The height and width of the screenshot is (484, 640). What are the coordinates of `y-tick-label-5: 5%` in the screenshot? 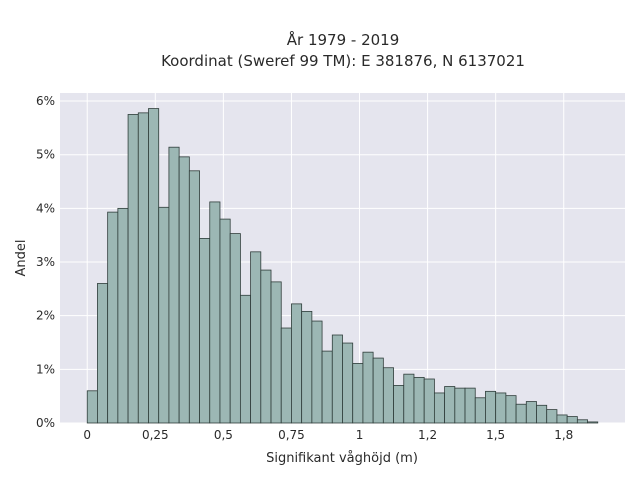 It's located at (45, 155).